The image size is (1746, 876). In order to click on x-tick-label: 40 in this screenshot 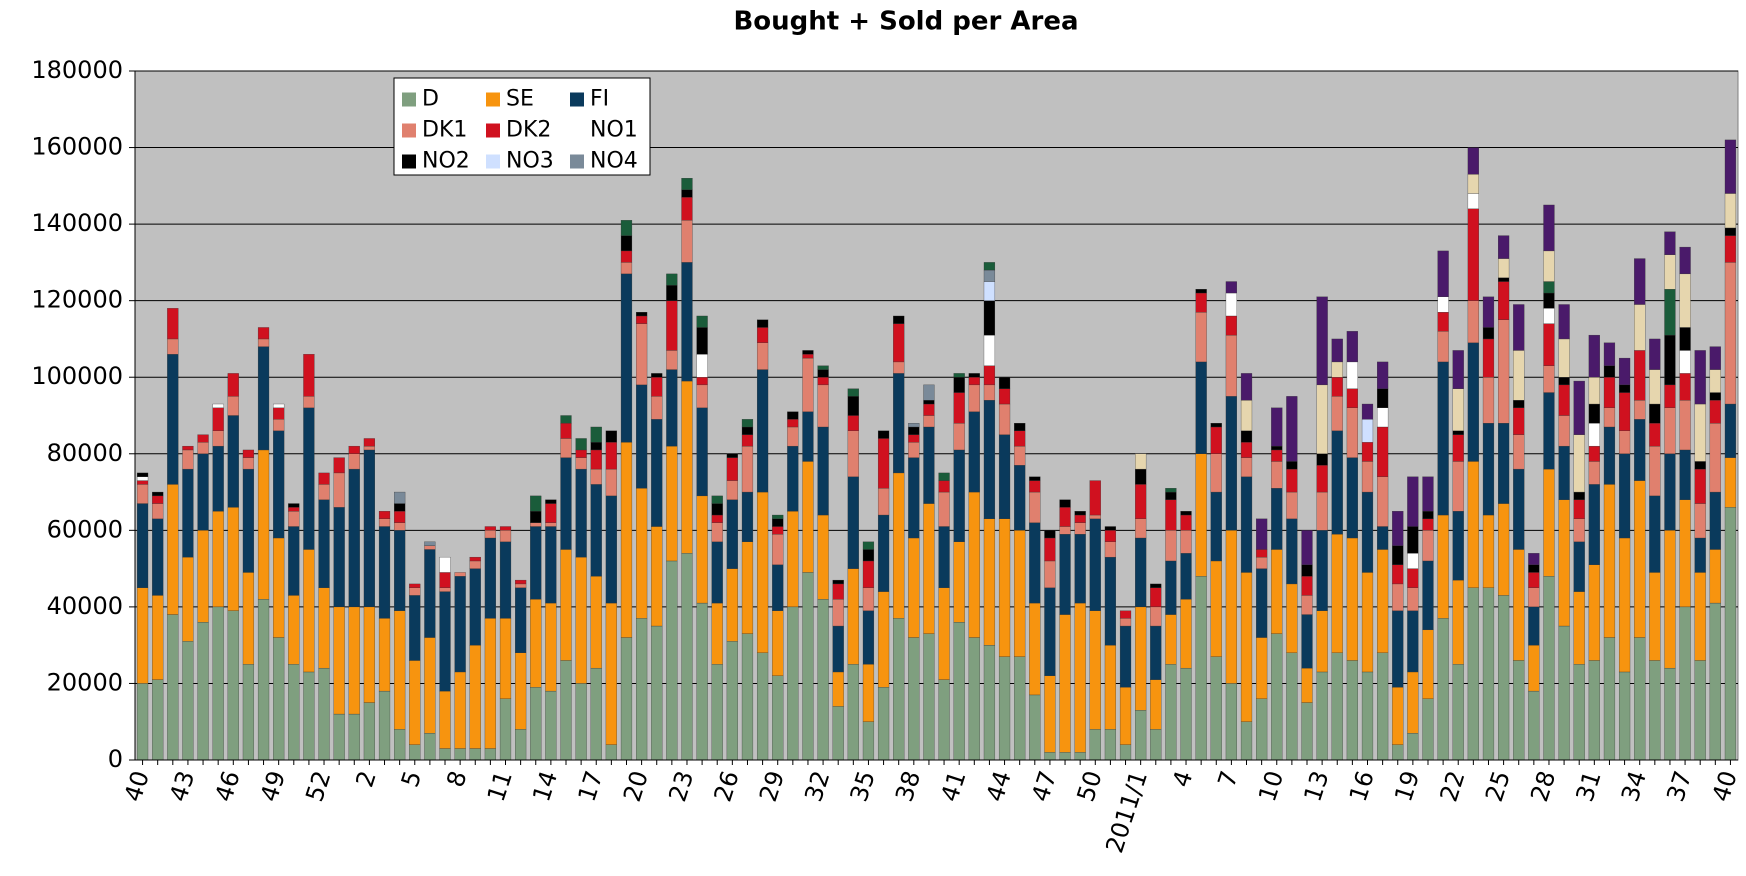, I will do `click(137, 786)`.